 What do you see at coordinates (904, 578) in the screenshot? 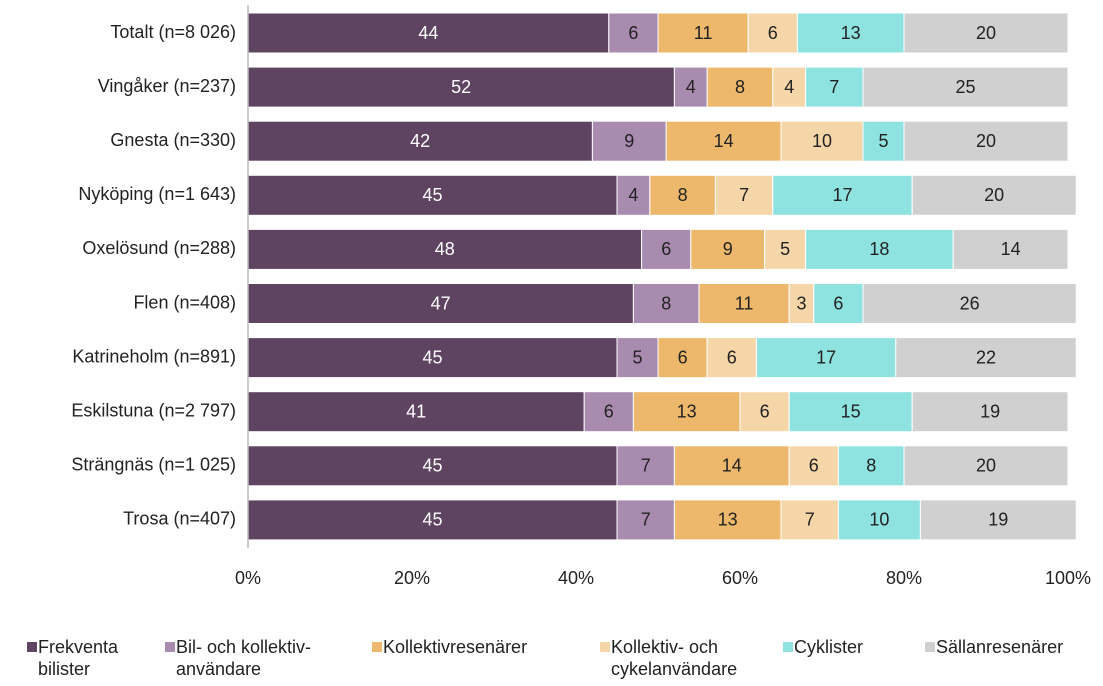
I see `x-tick-label: 80%` at bounding box center [904, 578].